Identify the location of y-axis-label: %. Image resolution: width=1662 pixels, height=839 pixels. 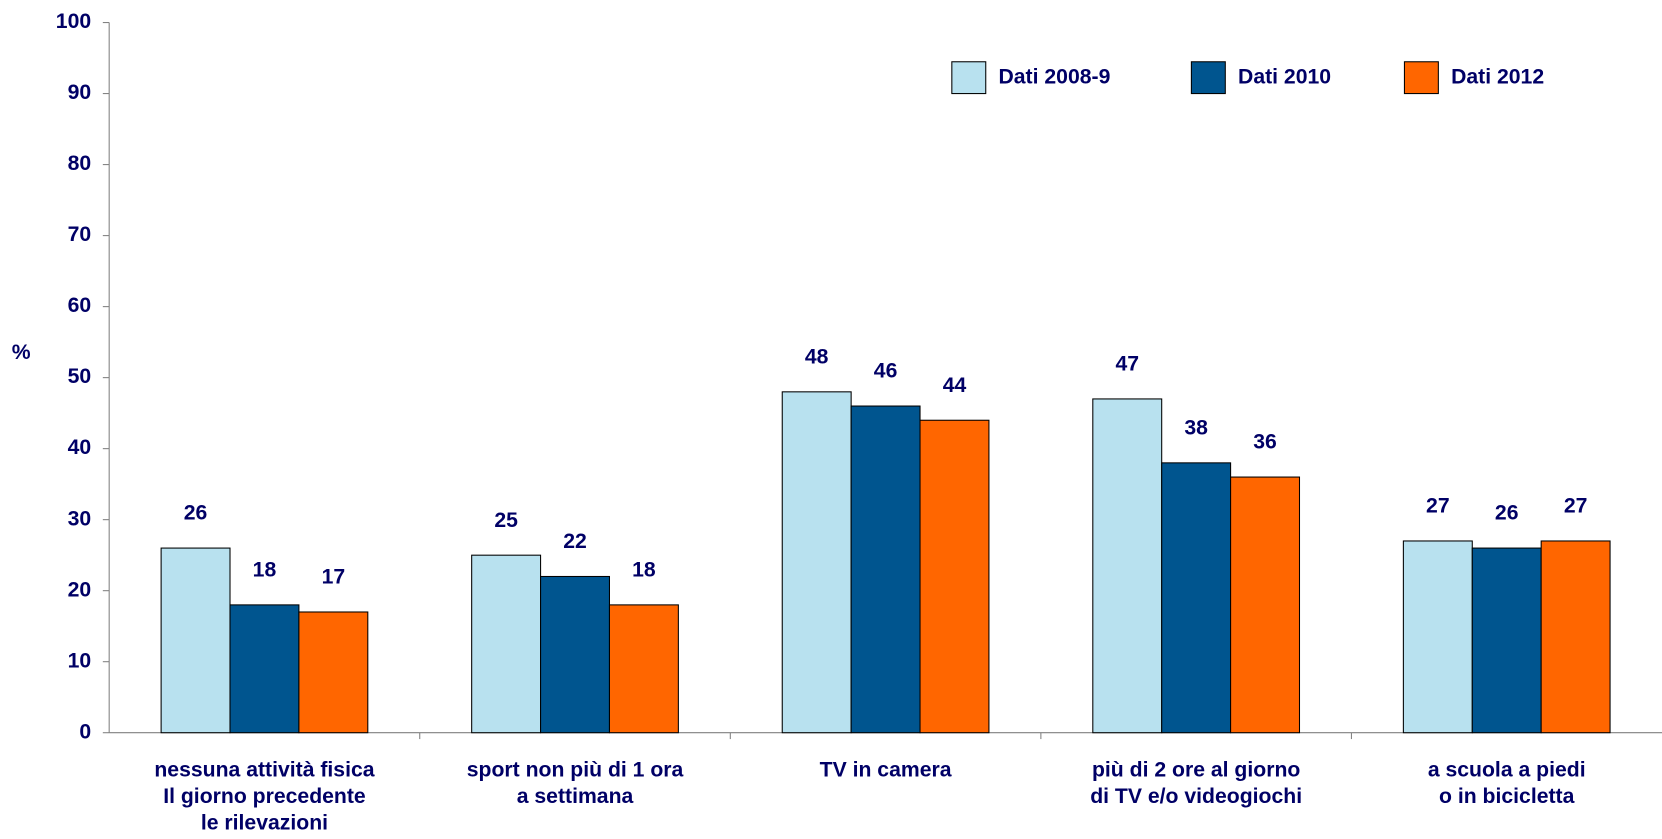
(21, 352).